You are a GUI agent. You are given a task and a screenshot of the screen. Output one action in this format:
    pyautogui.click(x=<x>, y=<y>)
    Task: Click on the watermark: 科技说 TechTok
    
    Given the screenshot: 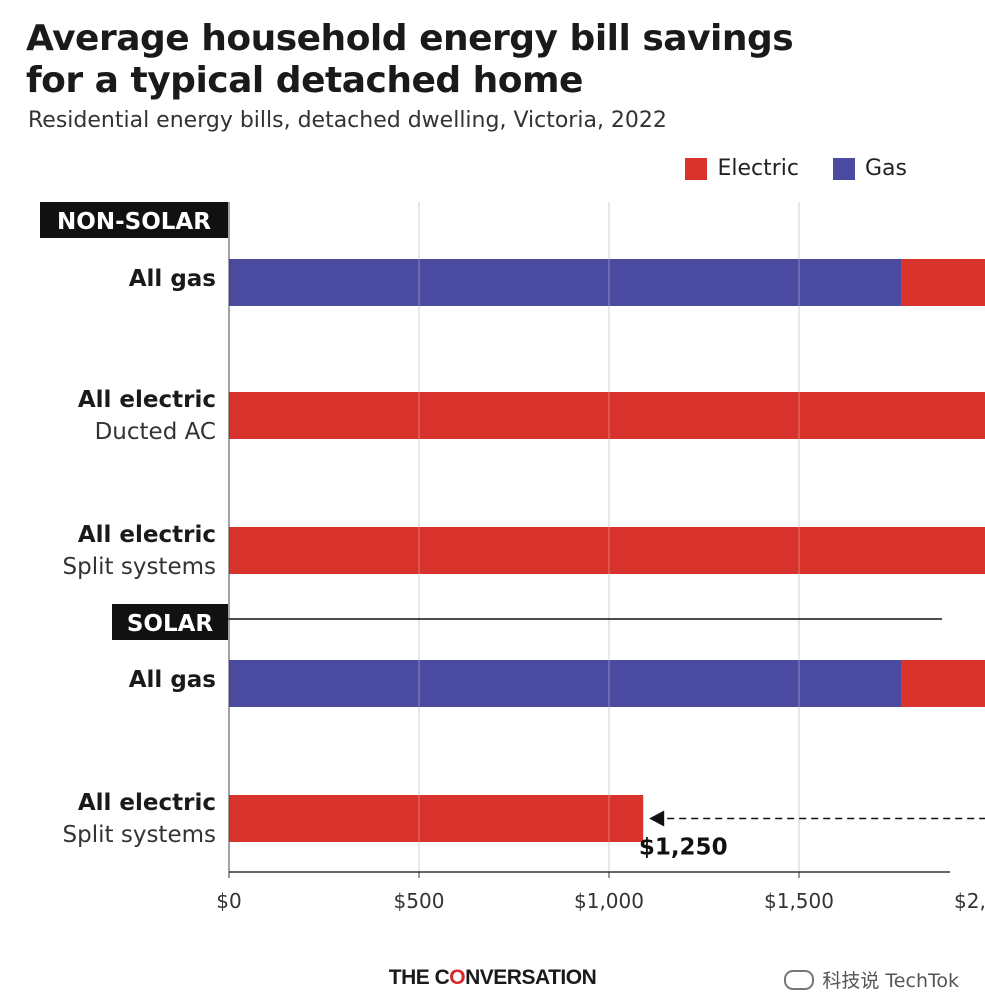 What is the action you would take?
    pyautogui.click(x=871, y=979)
    